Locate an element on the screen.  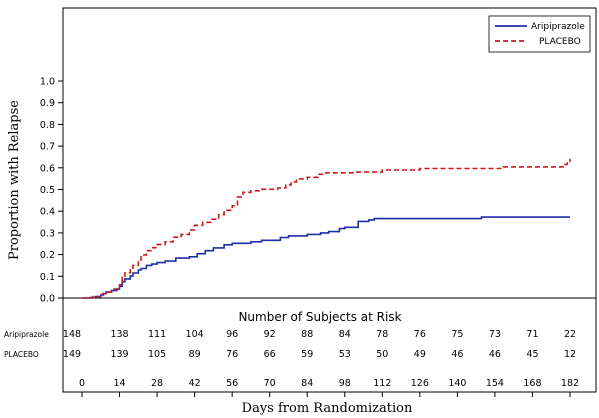
y-axis: 0.0 0.1 0.2 0.3 0.4 0.5 0.6 0.7 0.8 0.9 1.0 is located at coordinates (51, 191).